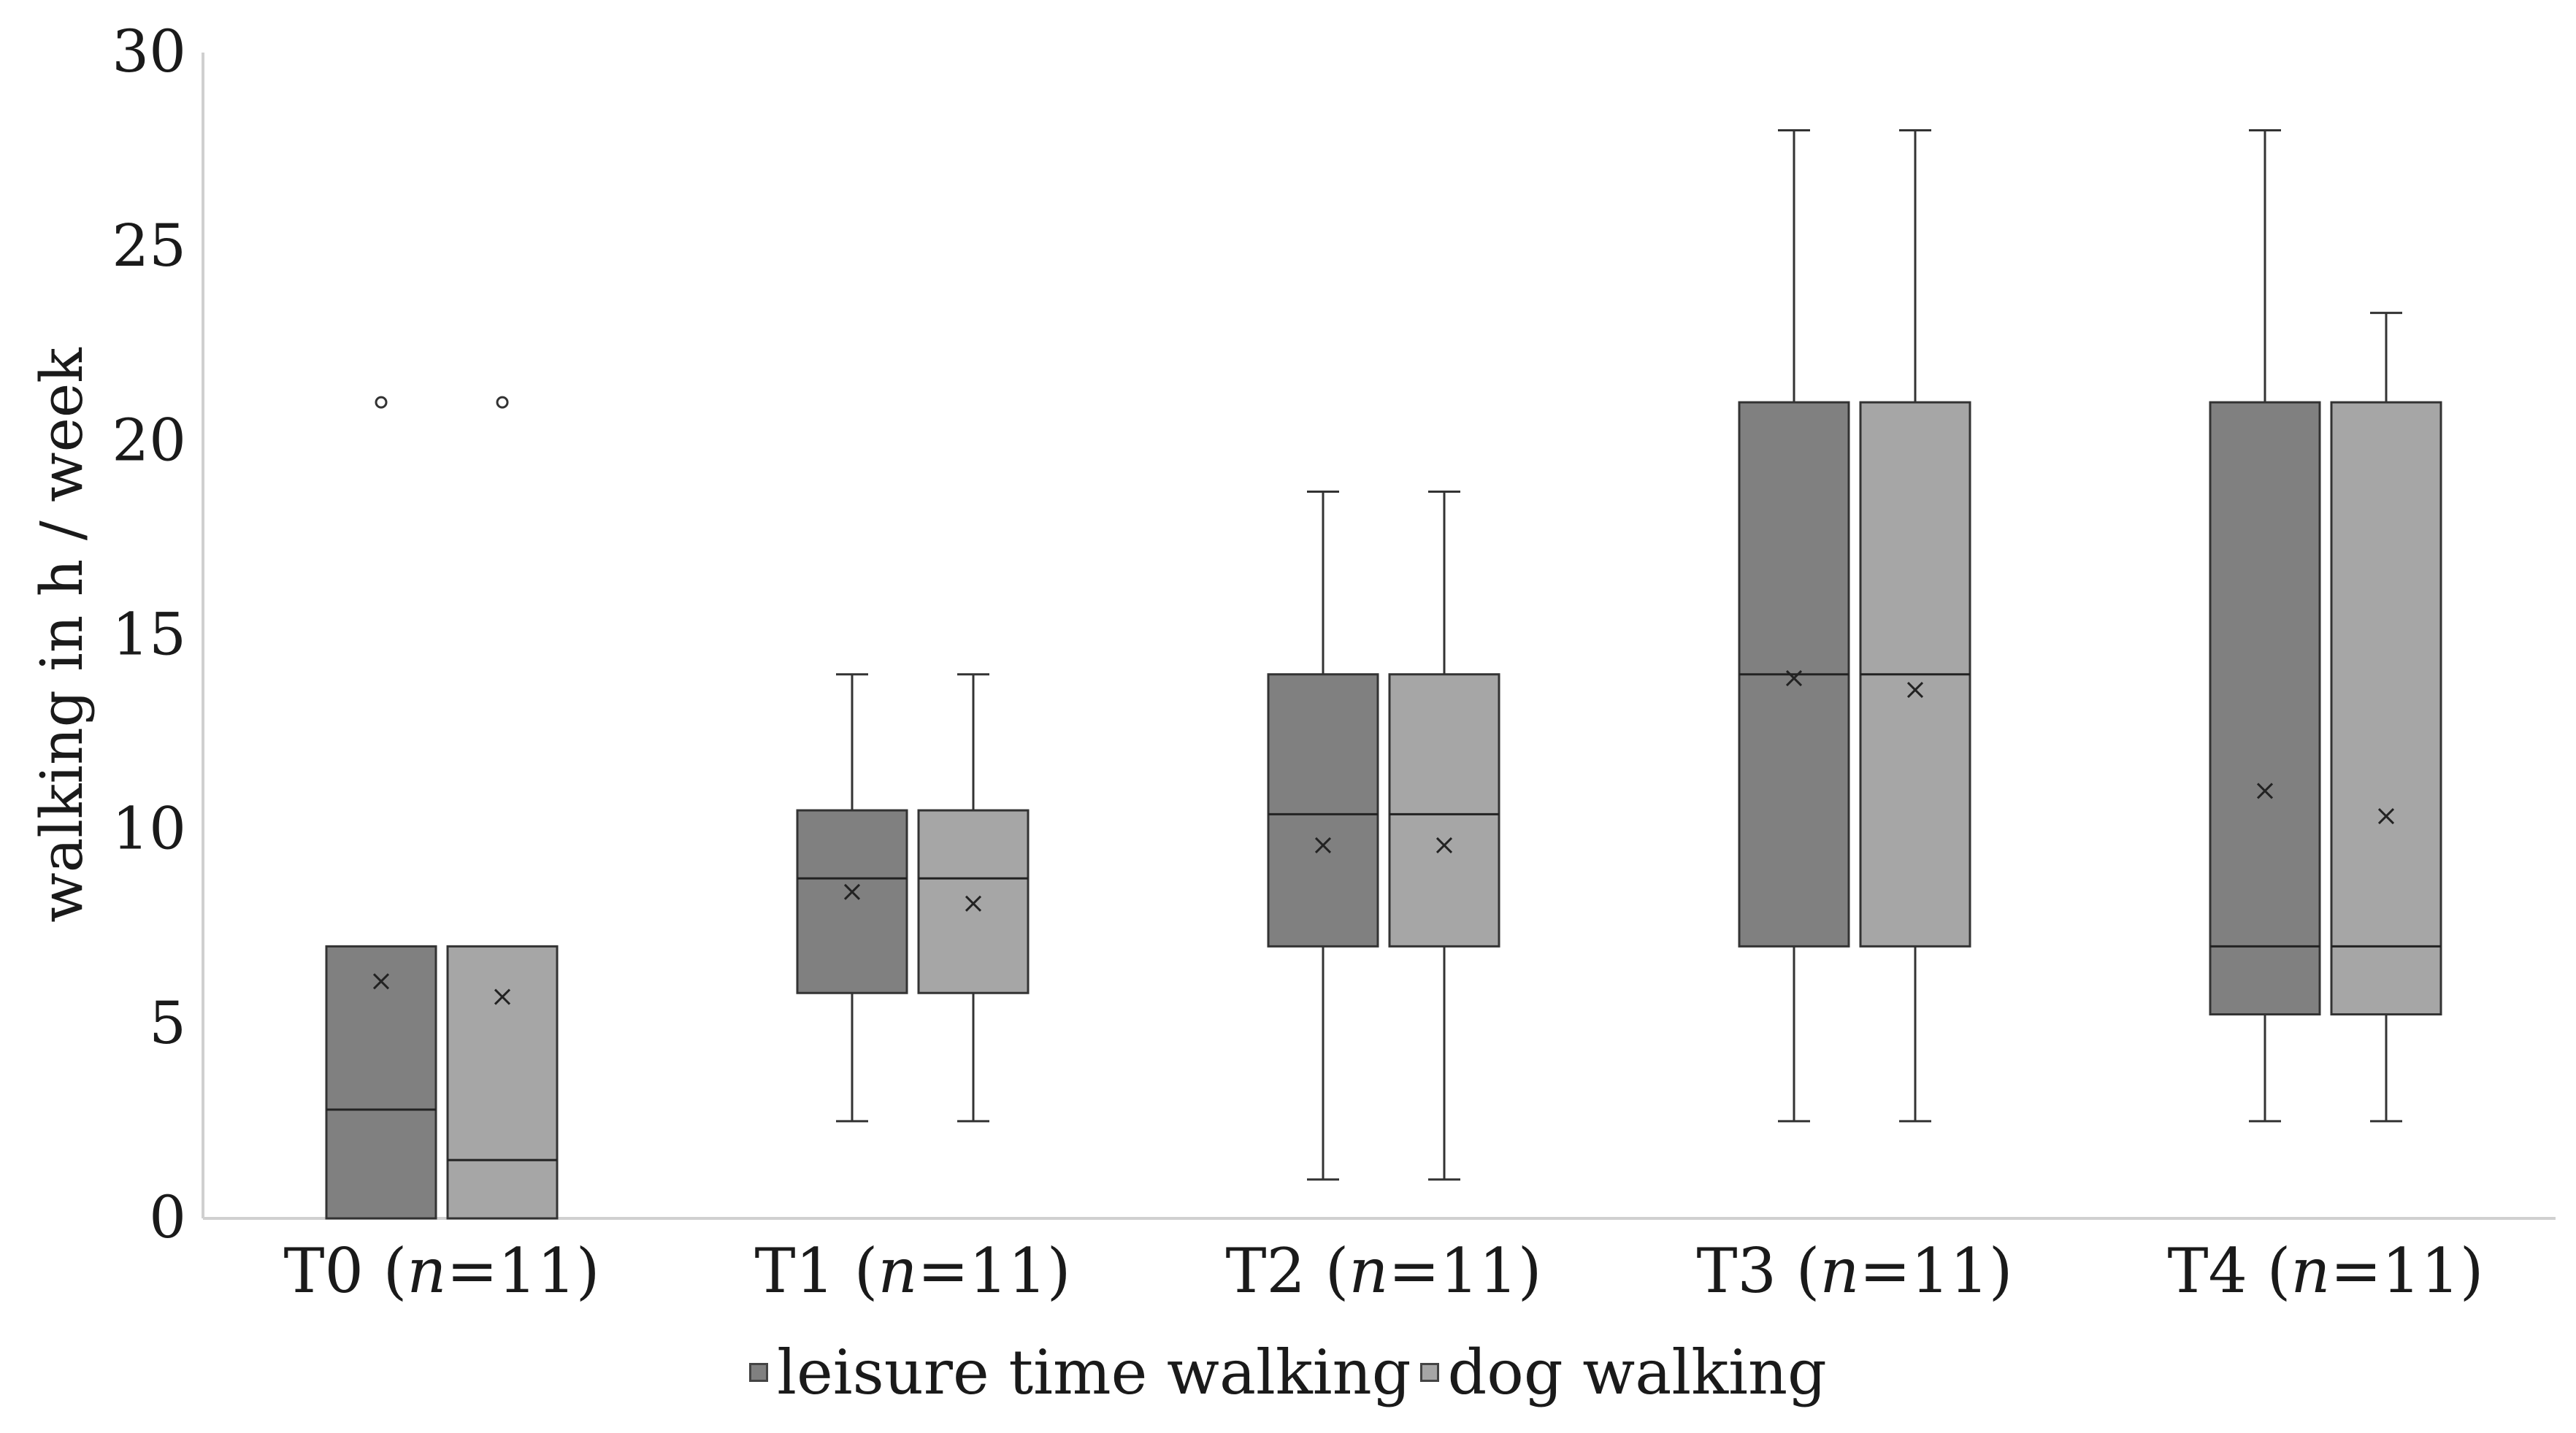 Image resolution: width=2576 pixels, height=1433 pixels. Describe the element at coordinates (149, 246) in the screenshot. I see `y-tick-label: 25` at that location.